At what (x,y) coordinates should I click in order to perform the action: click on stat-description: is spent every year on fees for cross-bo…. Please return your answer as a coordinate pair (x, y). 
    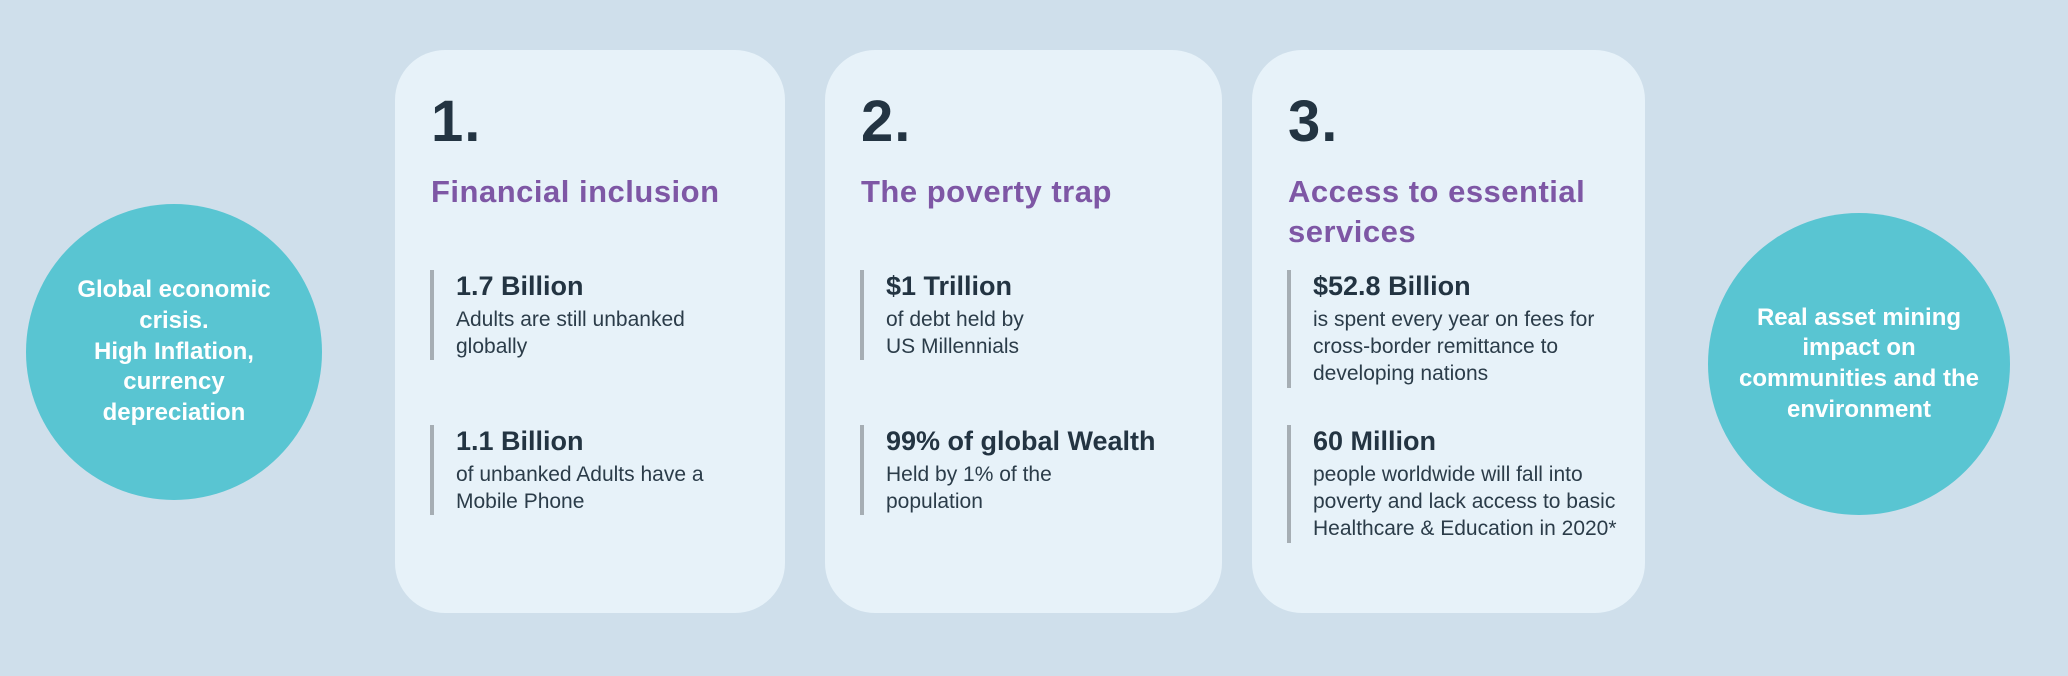
    Looking at the image, I should click on (1454, 346).